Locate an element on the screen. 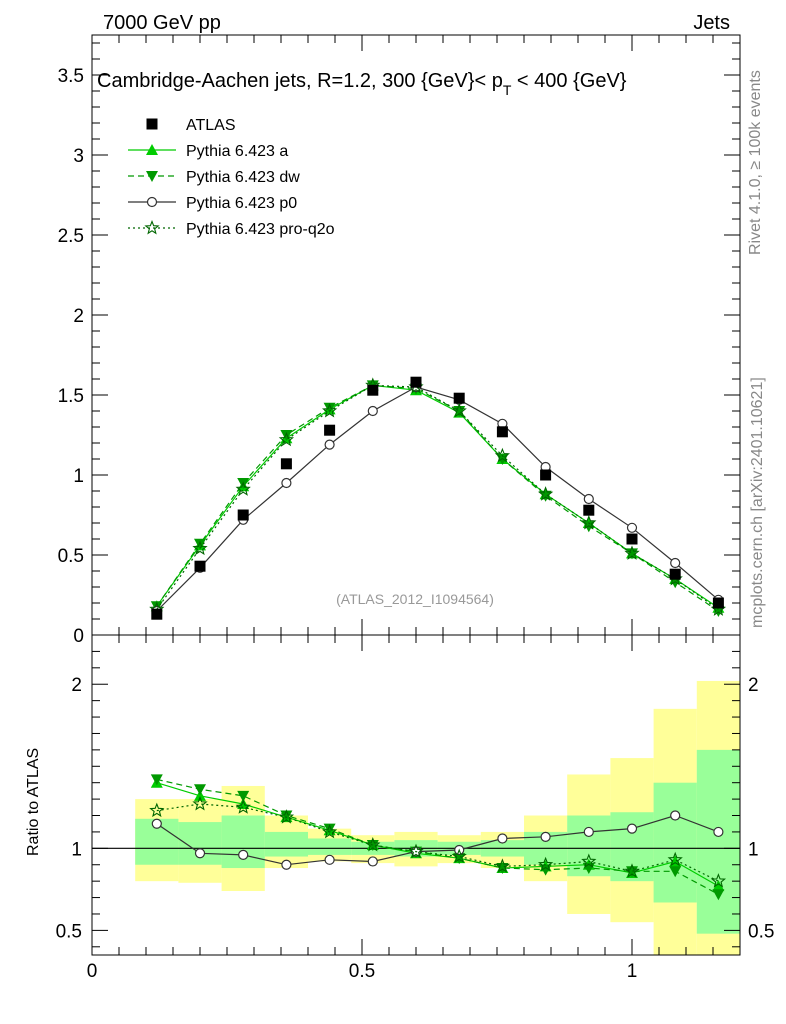 Image resolution: width=786 pixels, height=1024 pixels. mcplots-label: mcplots.cern.ch [arXiv:2401.10621] is located at coordinates (757, 502).